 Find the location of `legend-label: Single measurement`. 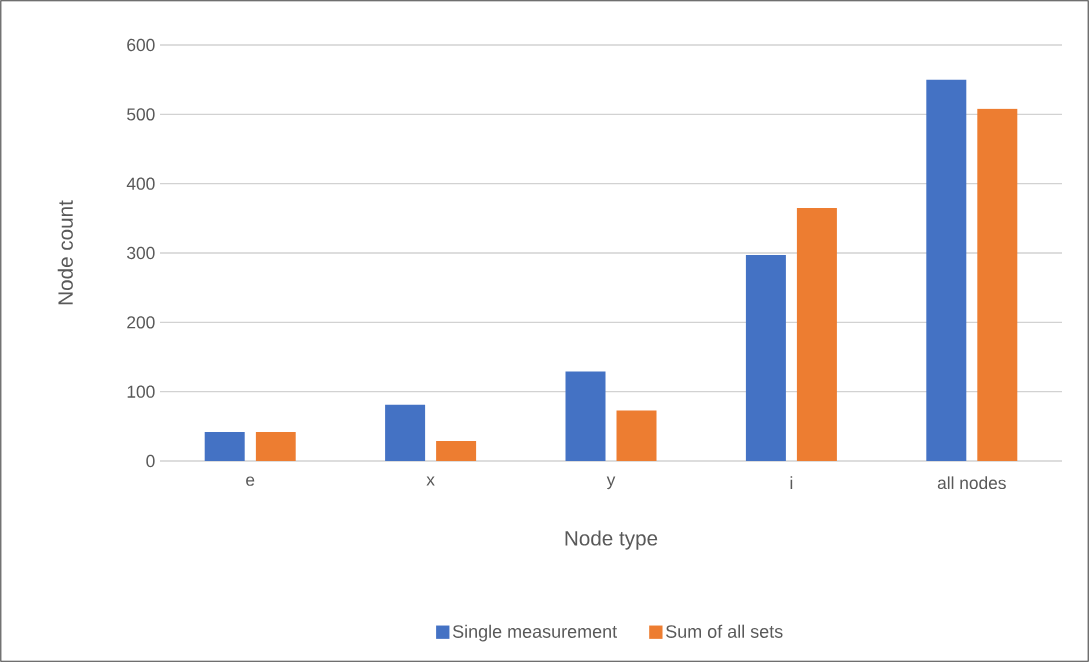

legend-label: Single measurement is located at coordinates (535, 633).